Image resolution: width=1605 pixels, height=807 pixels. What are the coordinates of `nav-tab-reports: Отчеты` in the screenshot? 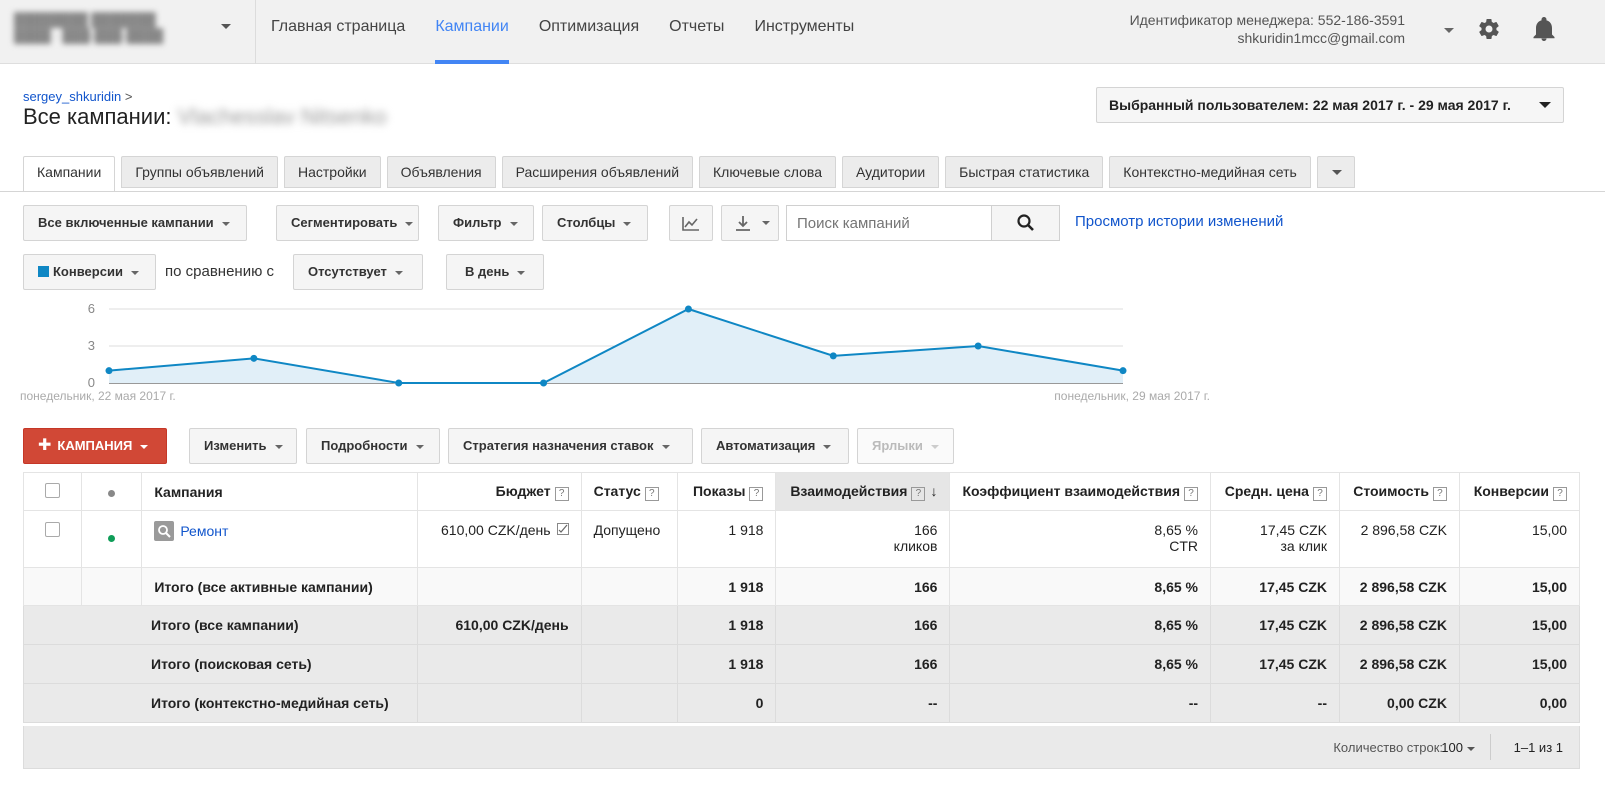 It's located at (697, 26).